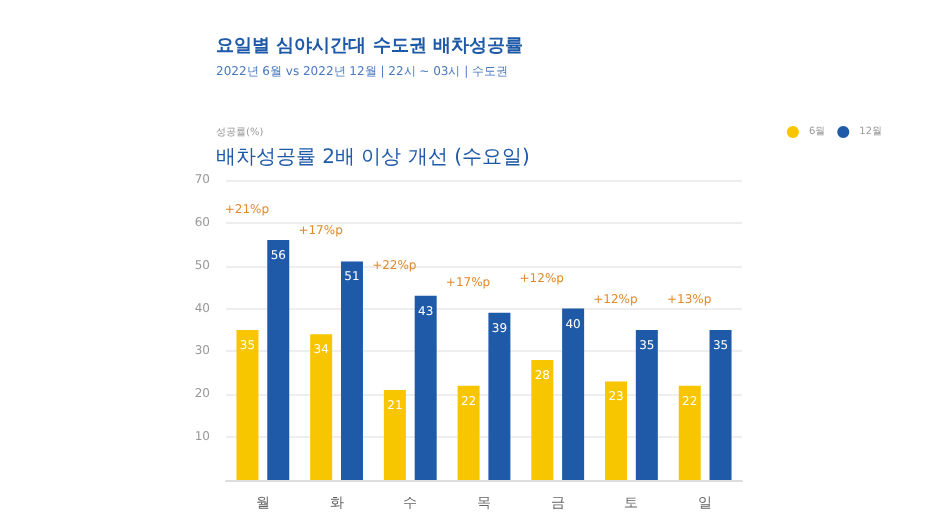  Describe the element at coordinates (373, 158) in the screenshot. I see `text: 배차성공률 2배 이상 개선 (수요일)` at that location.